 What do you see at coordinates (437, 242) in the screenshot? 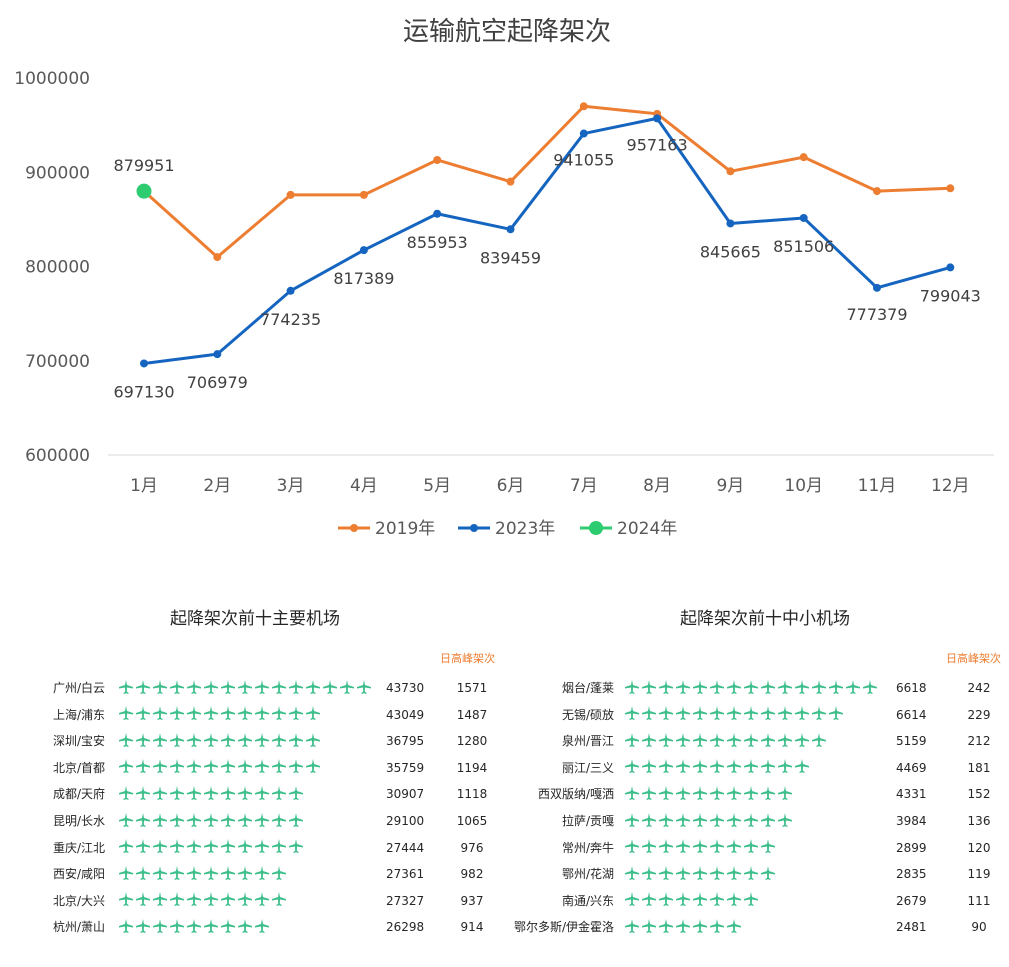
I see `data-label-2023: 855953` at bounding box center [437, 242].